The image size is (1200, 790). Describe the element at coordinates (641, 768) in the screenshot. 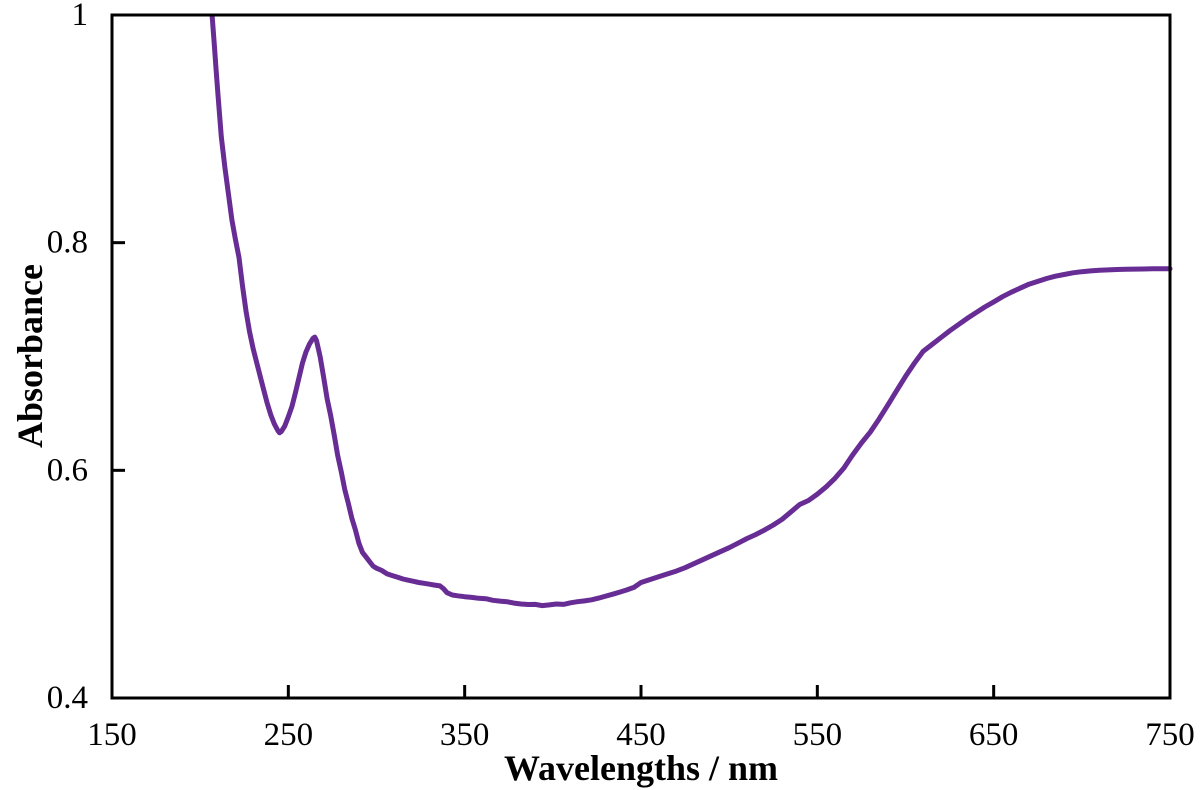

I see `x-axis-title: Wavelengths / nm` at that location.